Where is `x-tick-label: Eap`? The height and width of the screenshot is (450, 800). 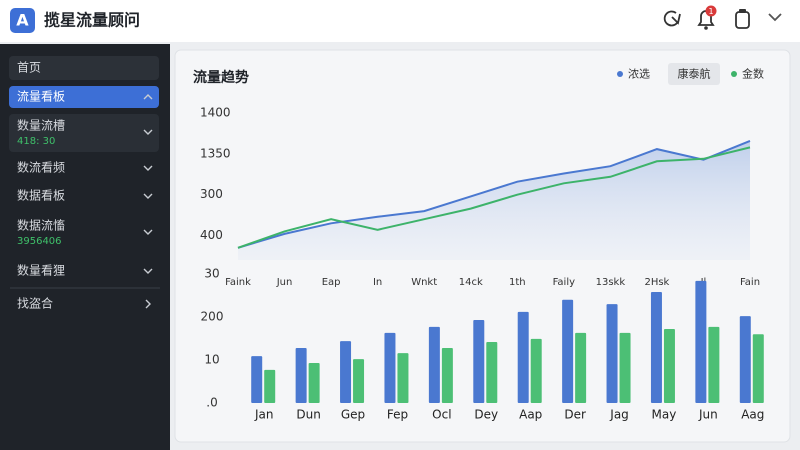 x-tick-label: Eap is located at coordinates (331, 282).